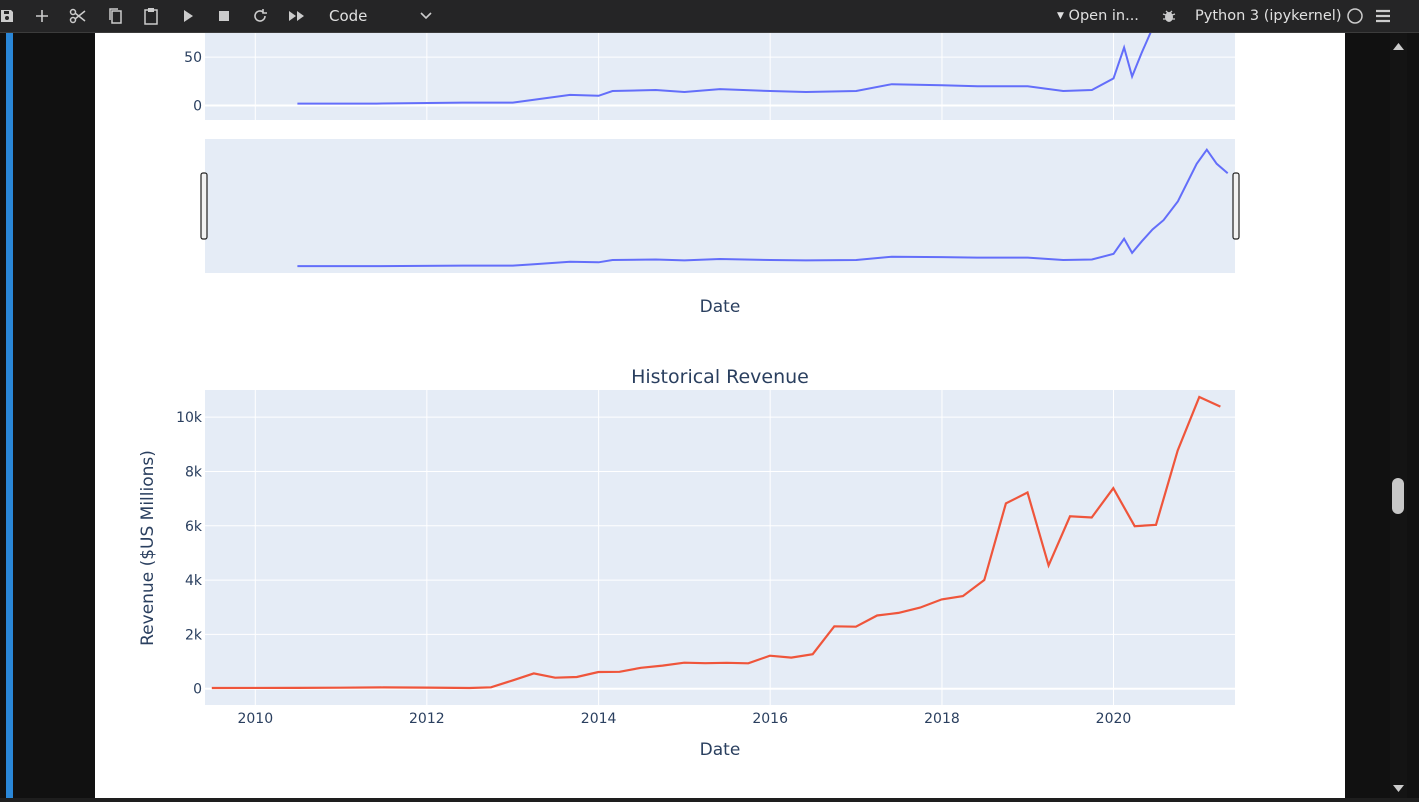 The height and width of the screenshot is (802, 1419). I want to click on revenue-y-tick-label: 8k, so click(194, 472).